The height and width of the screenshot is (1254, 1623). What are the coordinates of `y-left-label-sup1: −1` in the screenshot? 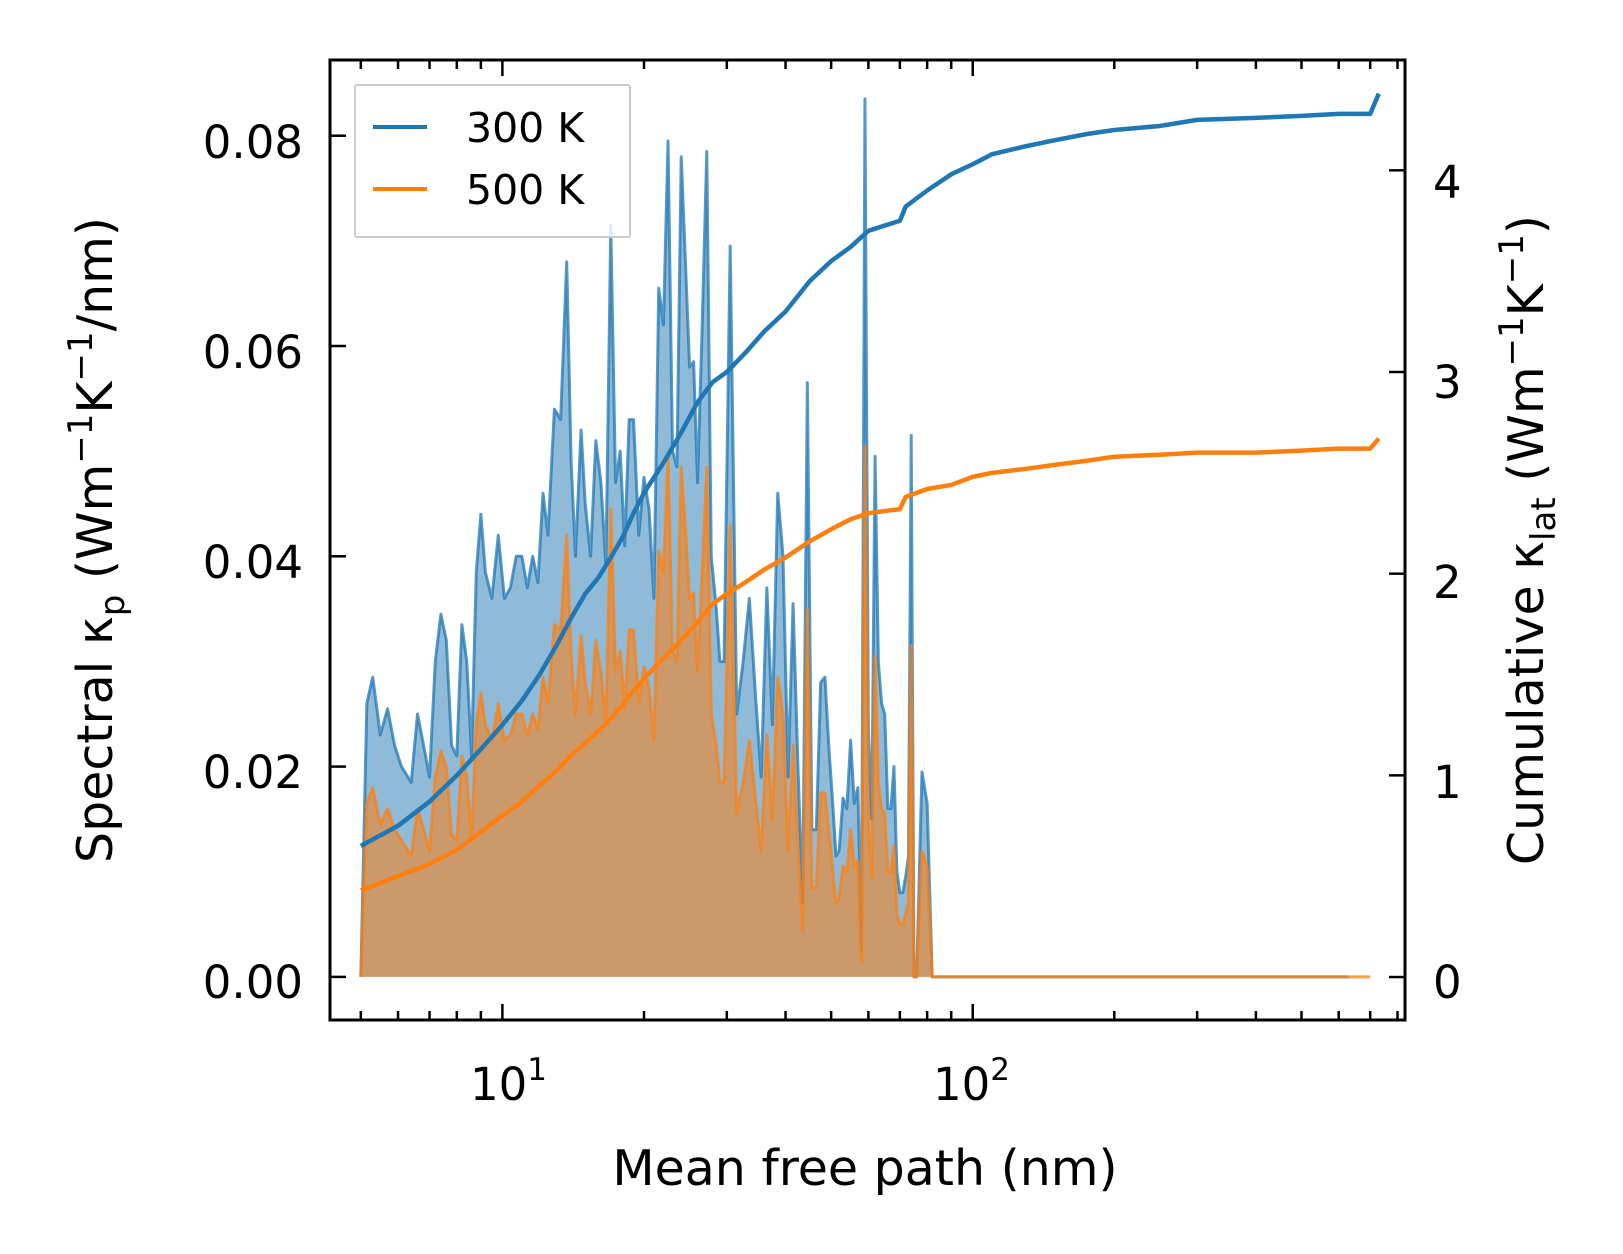 It's located at (81, 439).